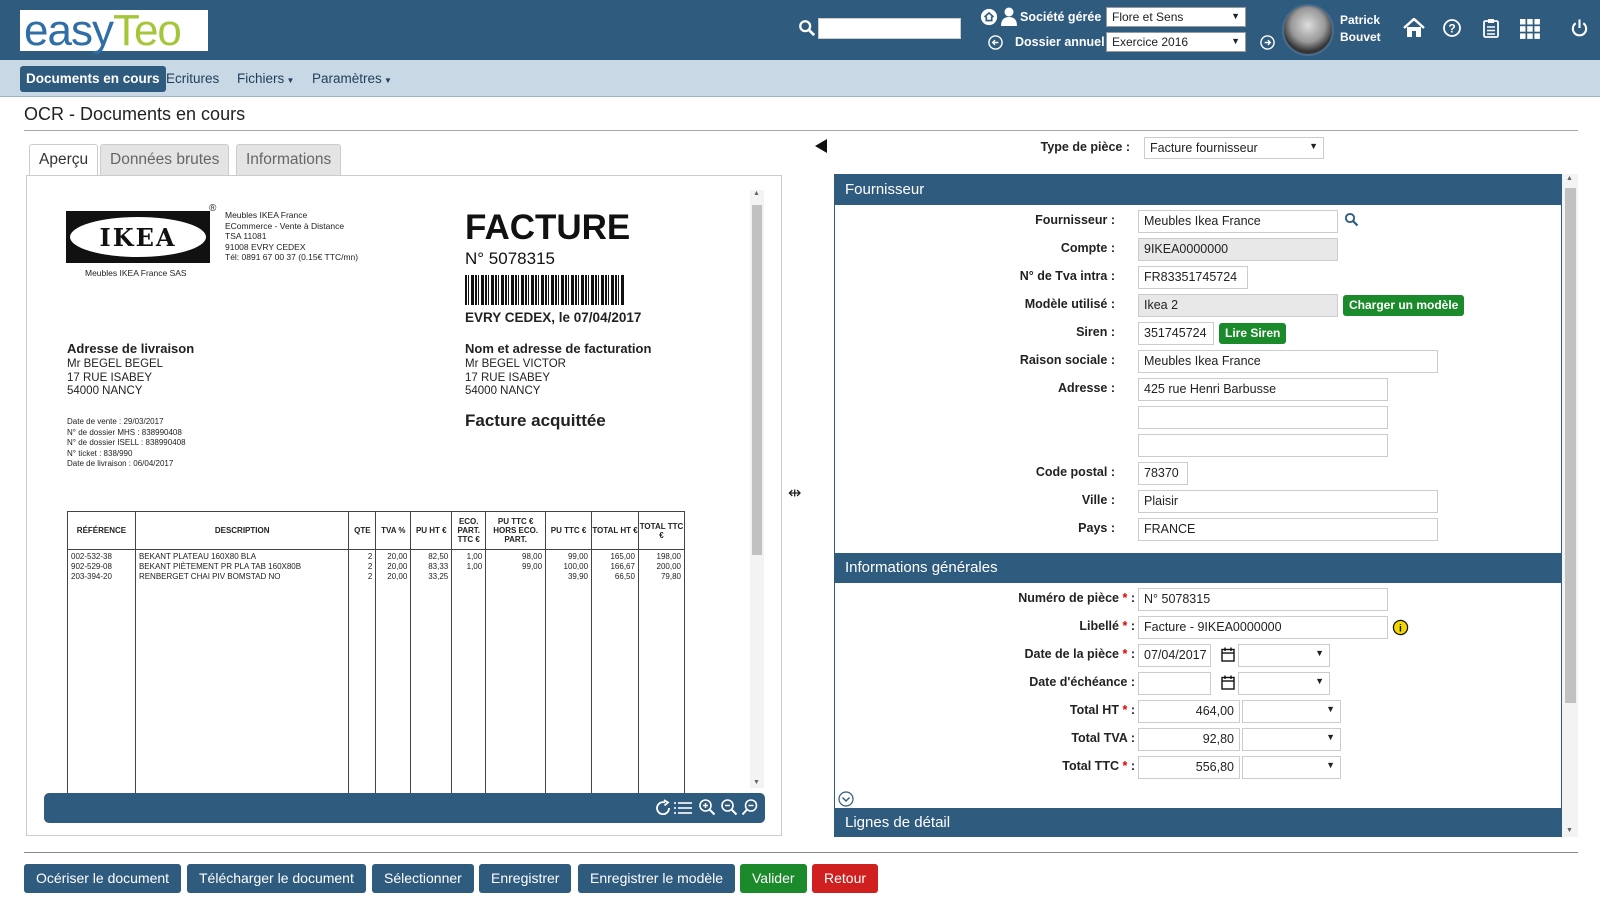  Describe the element at coordinates (657, 878) in the screenshot. I see `enregistrer-modele-button: Enregistrer le modèle` at that location.